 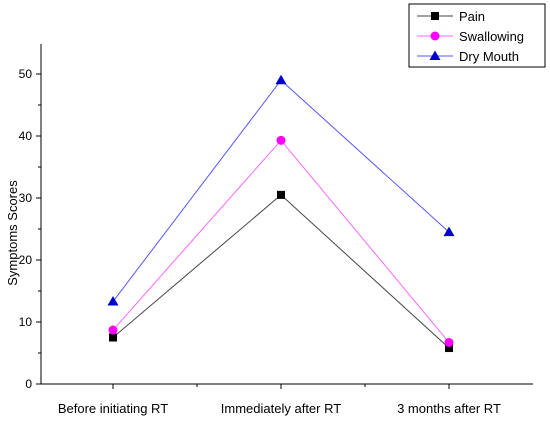 I want to click on y-tick-label: 0, so click(x=28, y=384).